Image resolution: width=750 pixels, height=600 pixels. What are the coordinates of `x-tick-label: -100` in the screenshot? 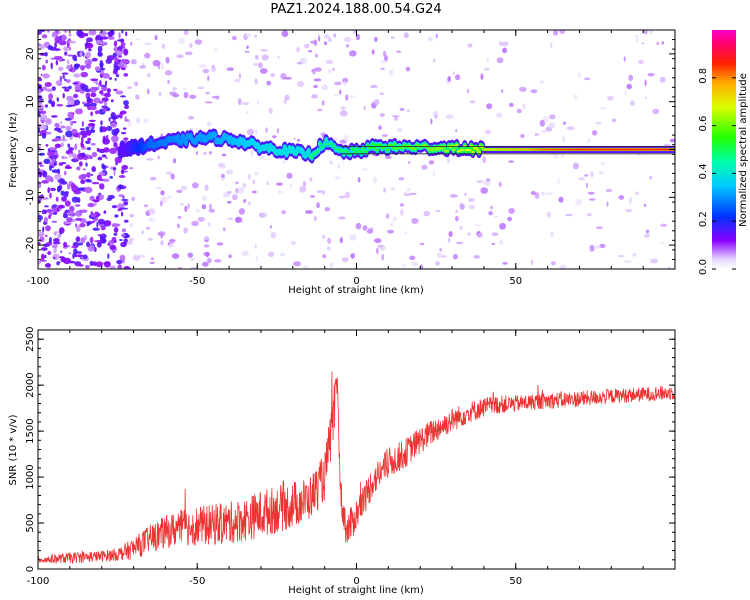 It's located at (38, 281).